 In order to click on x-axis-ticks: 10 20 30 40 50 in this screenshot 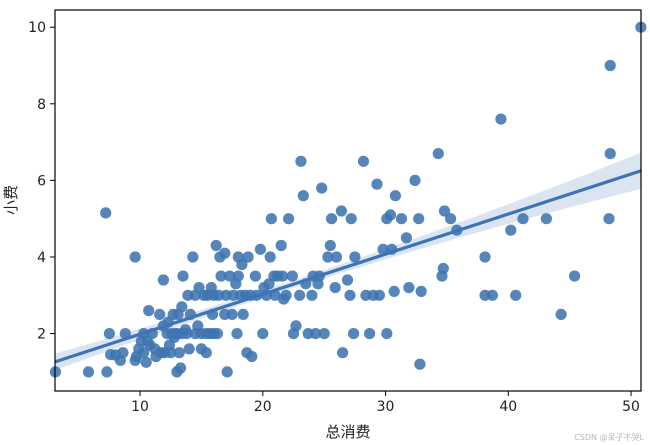, I will do `click(385, 403)`.